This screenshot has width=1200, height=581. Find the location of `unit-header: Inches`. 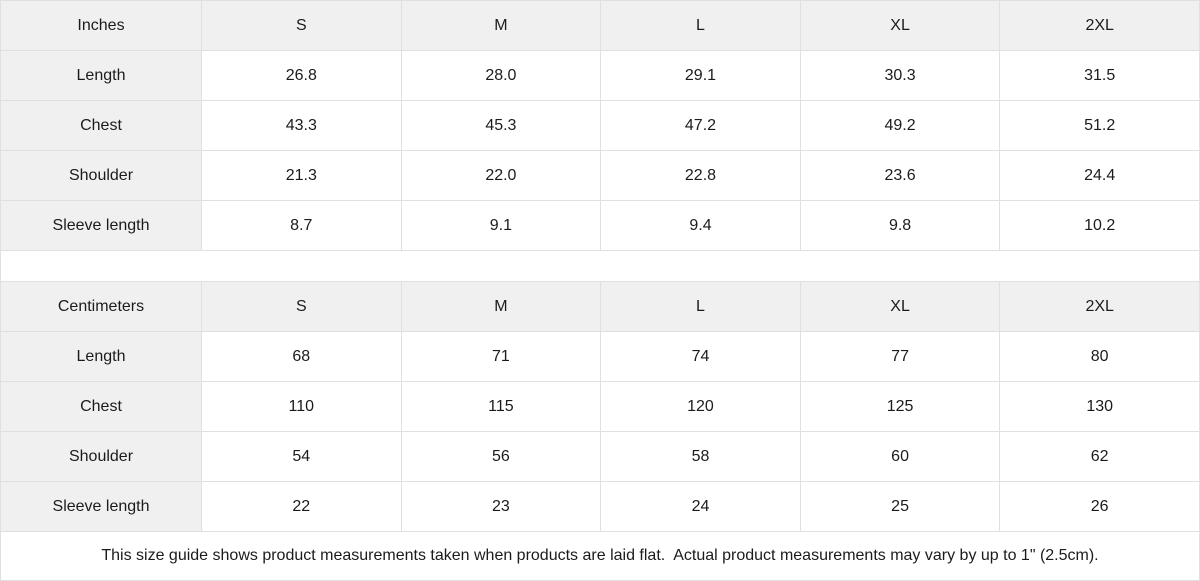

unit-header: Inches is located at coordinates (101, 25).